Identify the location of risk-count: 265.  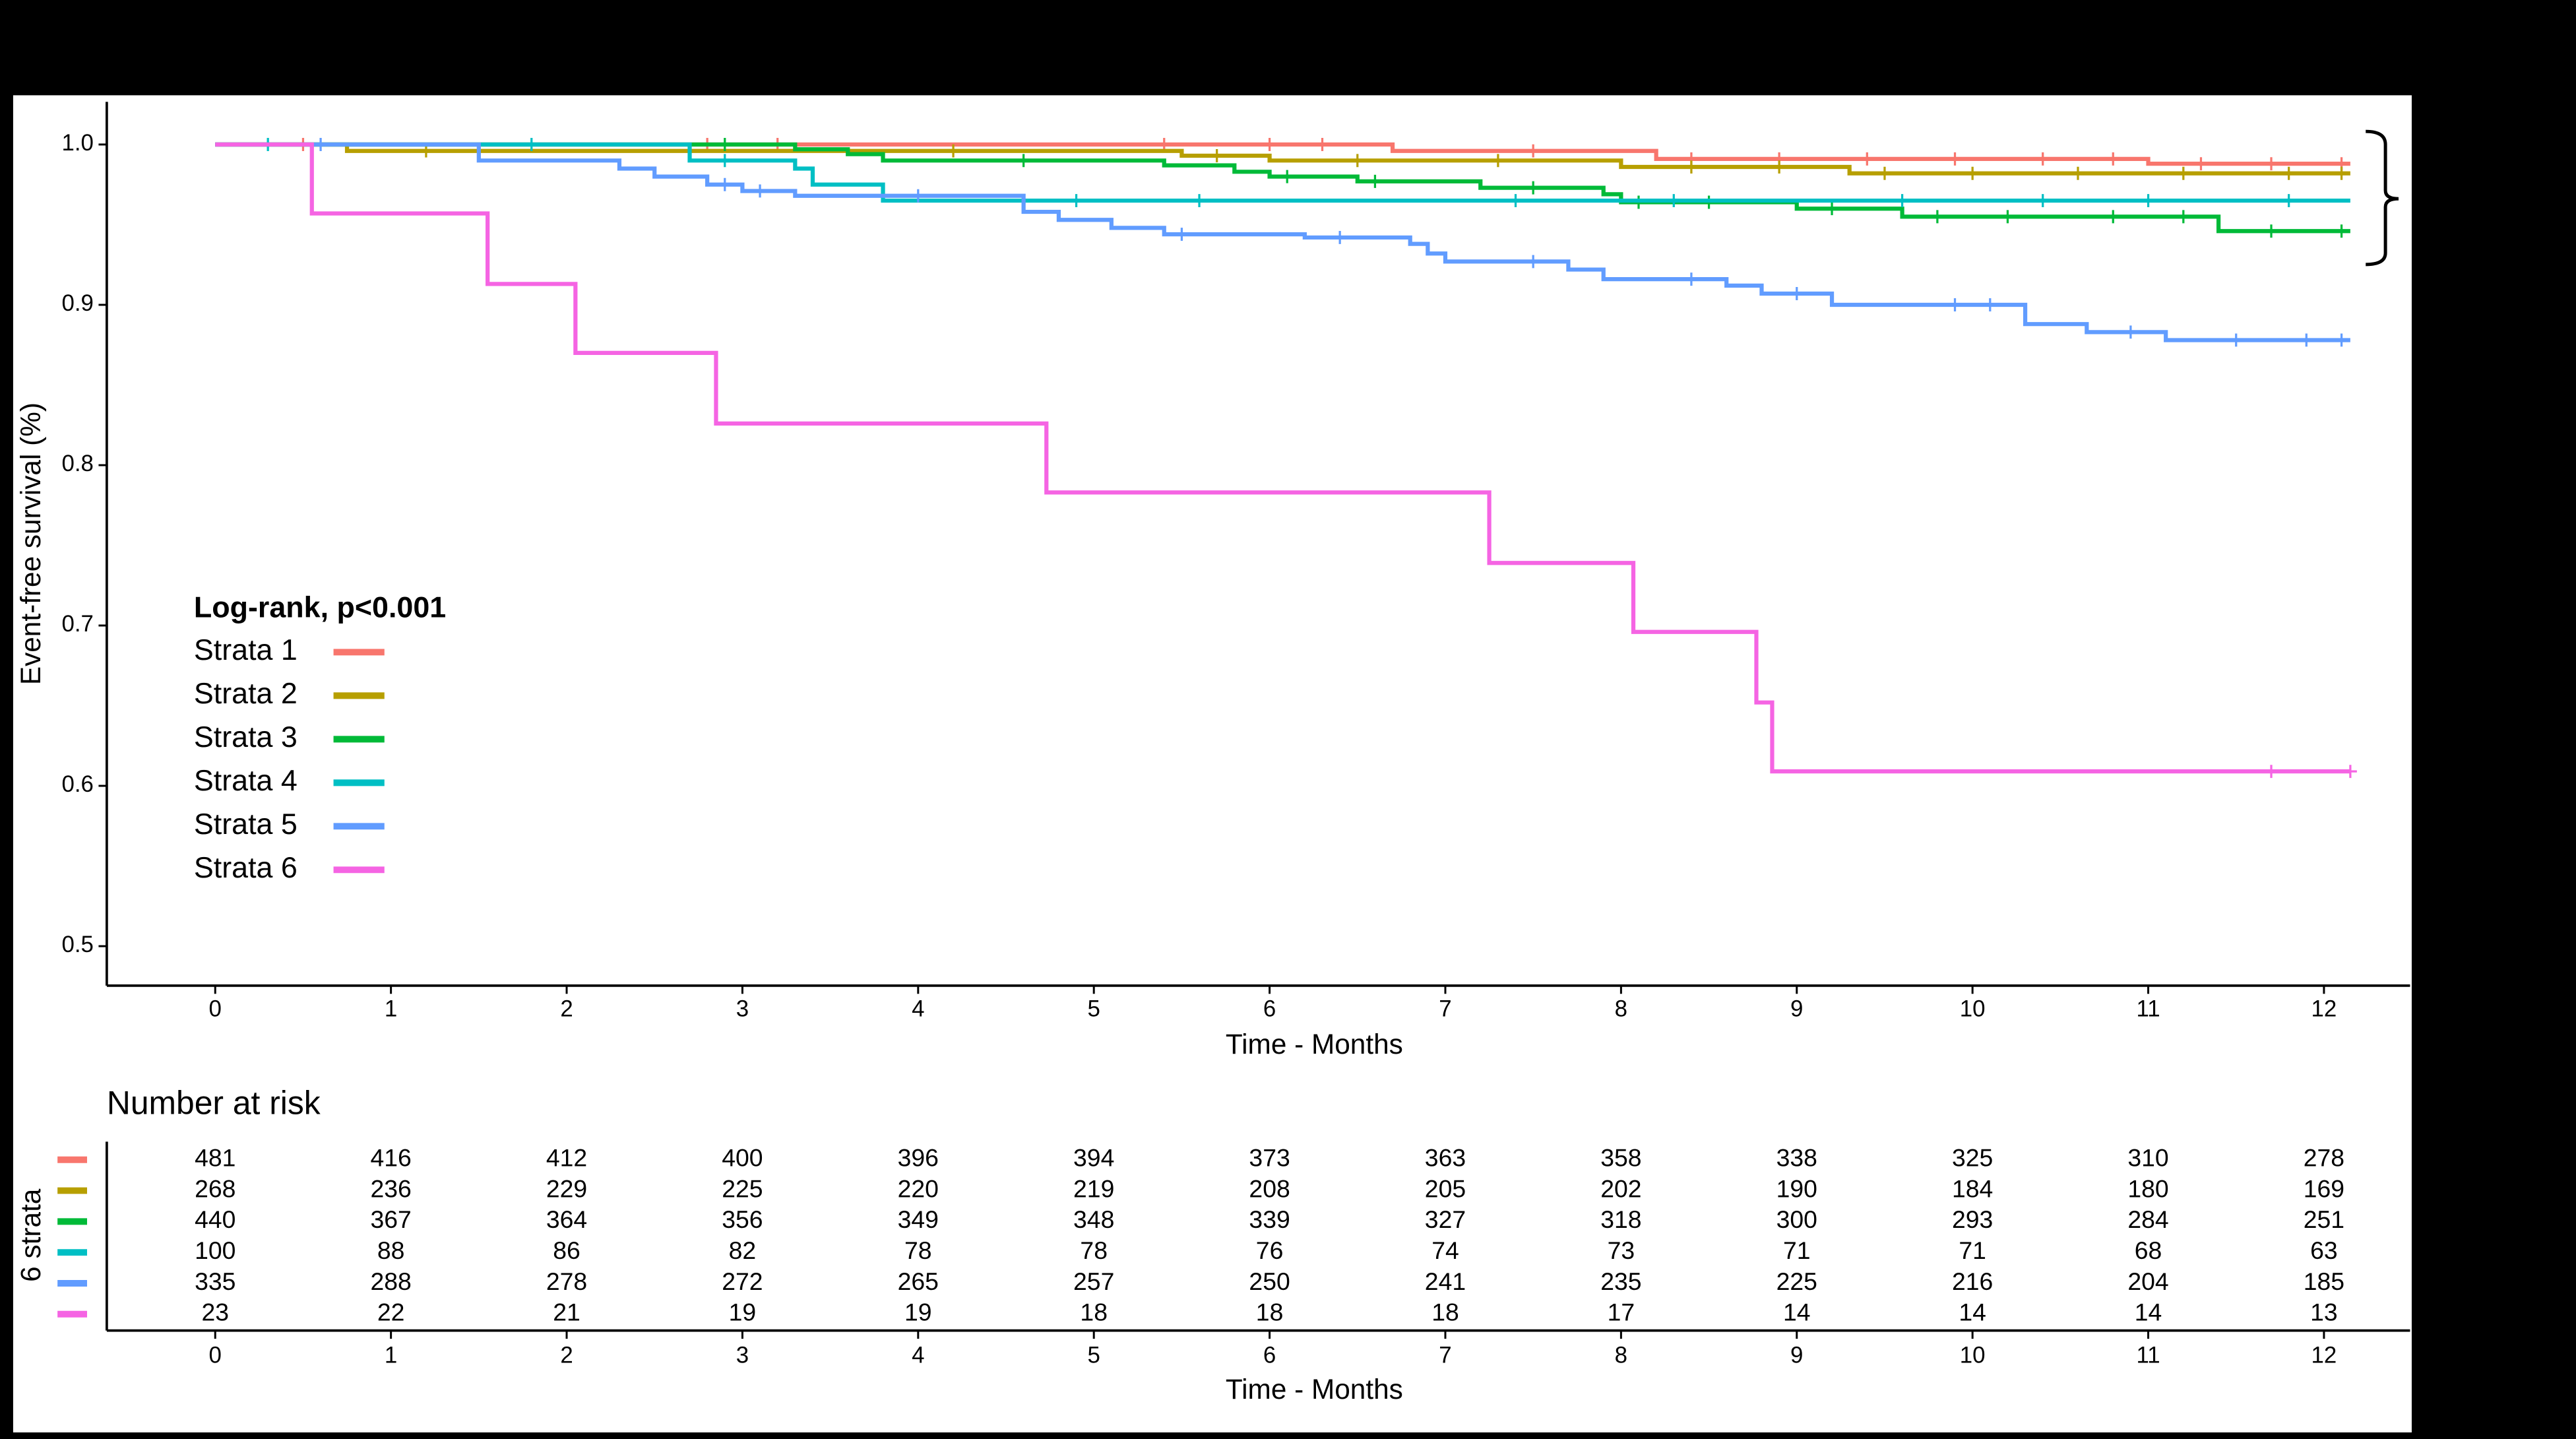
(918, 1281).